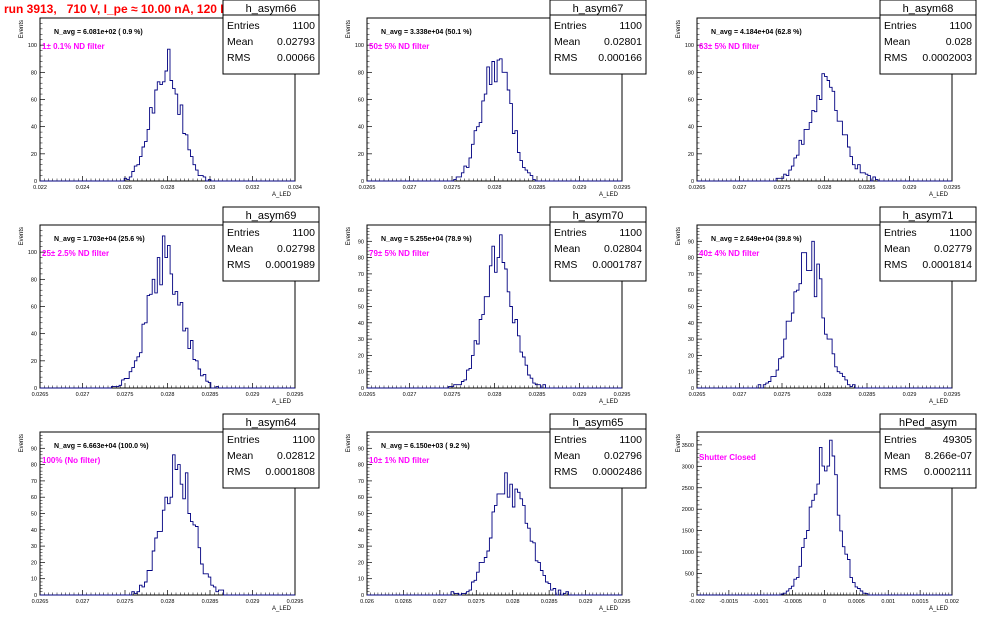 This screenshot has height=622, width=996. I want to click on filter-annotation: 10± 1% ND filter, so click(399, 460).